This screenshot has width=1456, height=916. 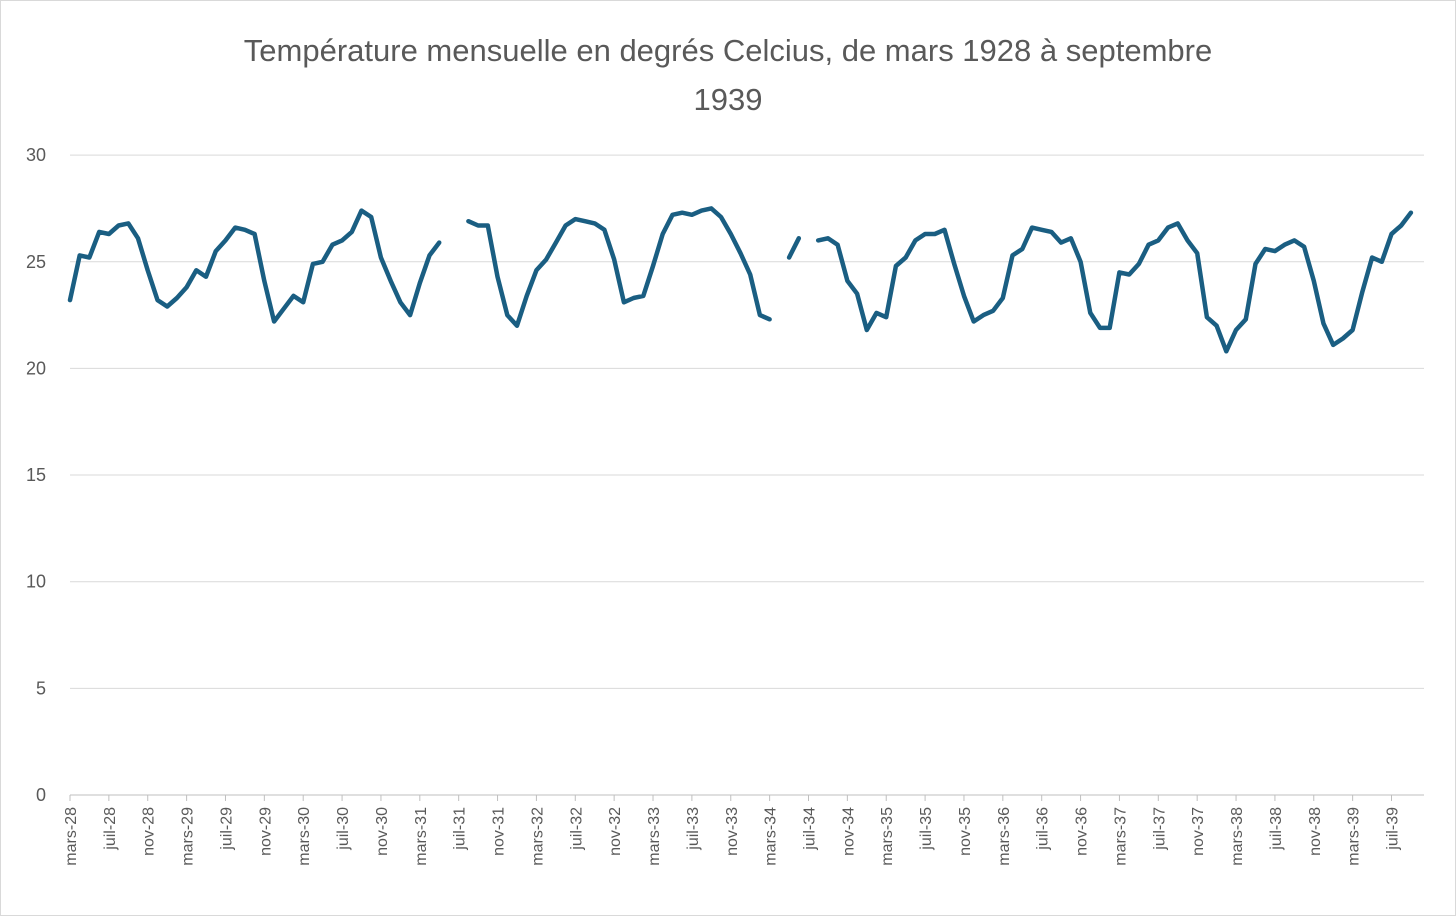 I want to click on x-tick-label: nov-38, so click(x=1315, y=831).